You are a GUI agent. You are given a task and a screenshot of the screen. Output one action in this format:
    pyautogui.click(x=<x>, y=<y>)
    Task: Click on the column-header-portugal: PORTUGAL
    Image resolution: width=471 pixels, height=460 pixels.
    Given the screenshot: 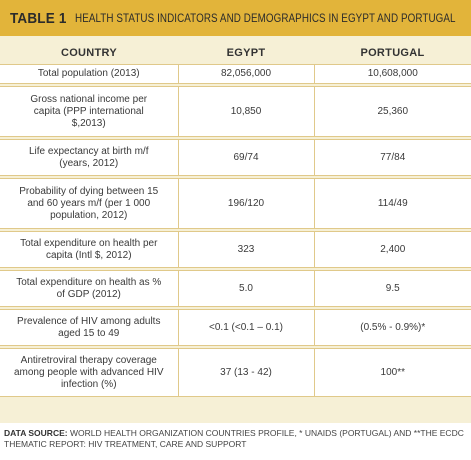 What is the action you would take?
    pyautogui.click(x=392, y=53)
    